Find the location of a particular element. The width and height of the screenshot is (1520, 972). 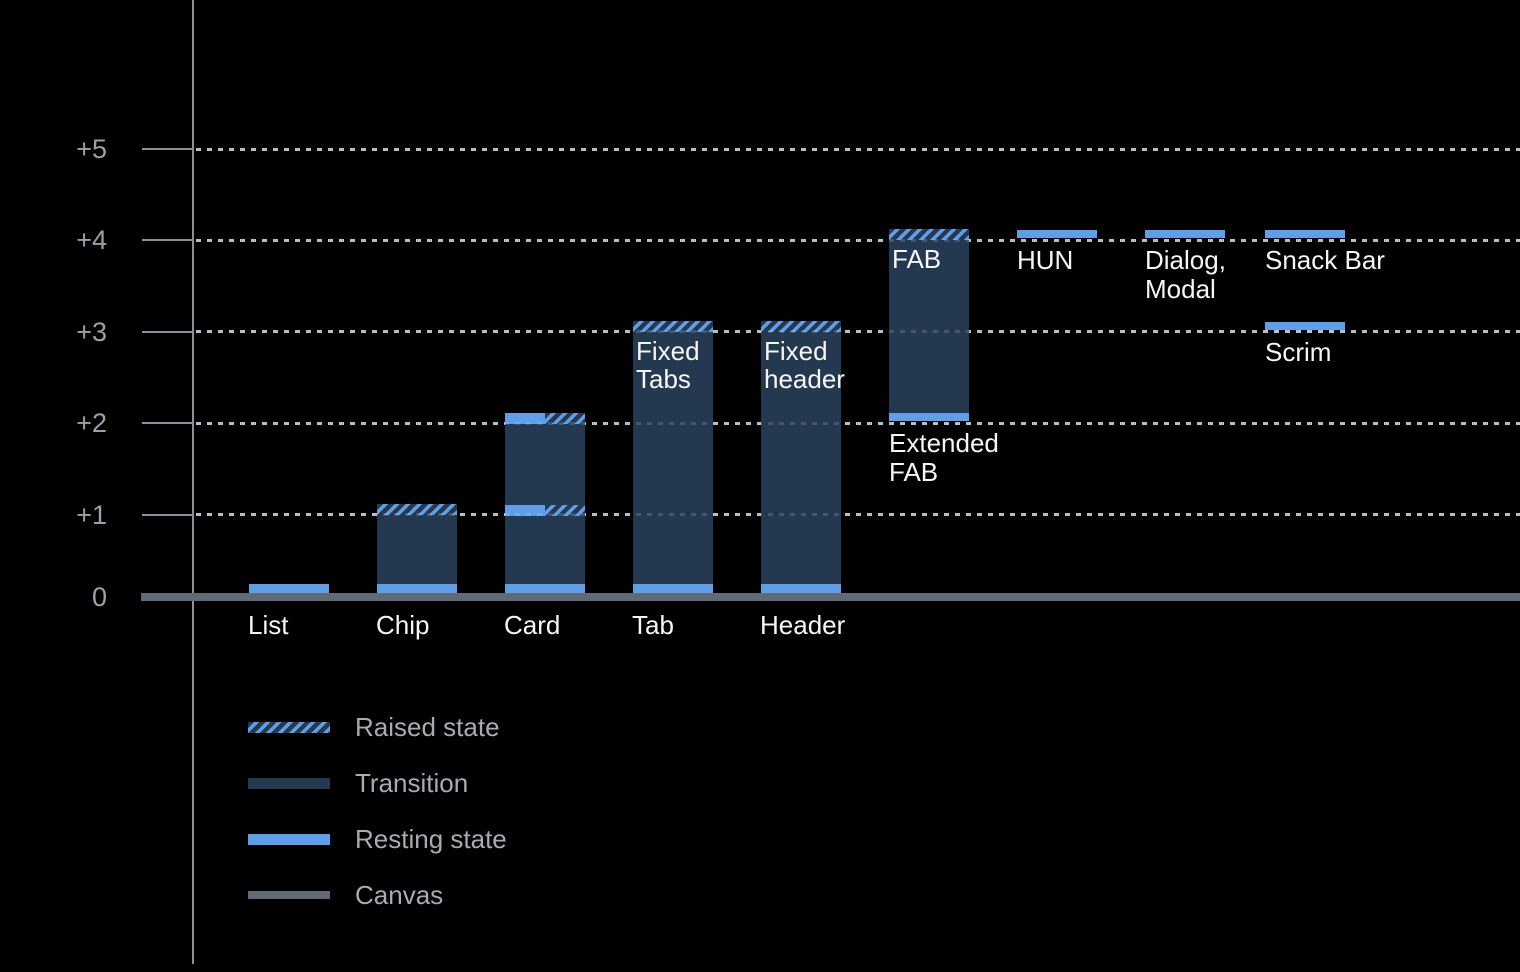

legend-item-transition: Transition is located at coordinates (458, 783).